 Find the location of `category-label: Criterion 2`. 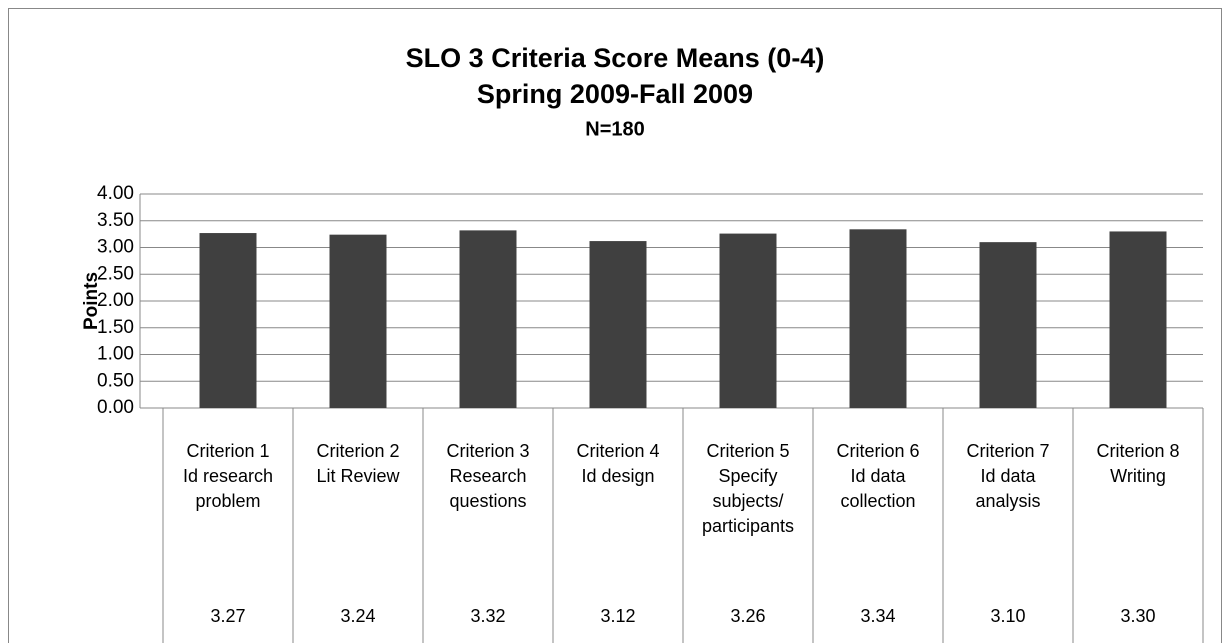

category-label: Criterion 2 is located at coordinates (357, 451).